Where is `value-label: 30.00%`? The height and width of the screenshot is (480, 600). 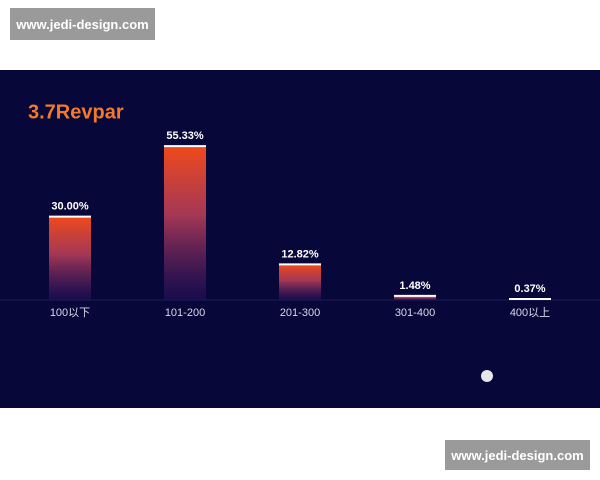
value-label: 30.00% is located at coordinates (70, 207).